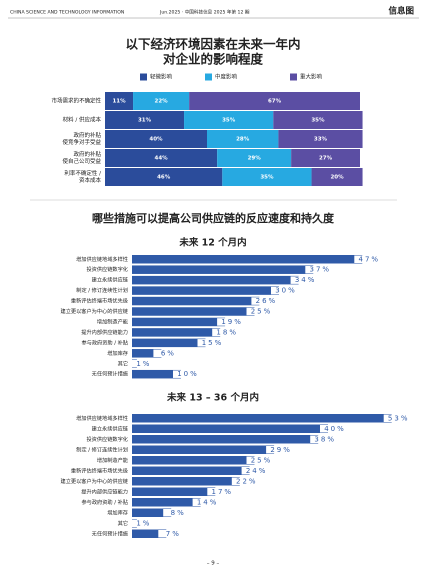 This screenshot has width=427, height=579. Describe the element at coordinates (104, 342) in the screenshot. I see `category-label: 参与政府资助 / 补贴` at that location.